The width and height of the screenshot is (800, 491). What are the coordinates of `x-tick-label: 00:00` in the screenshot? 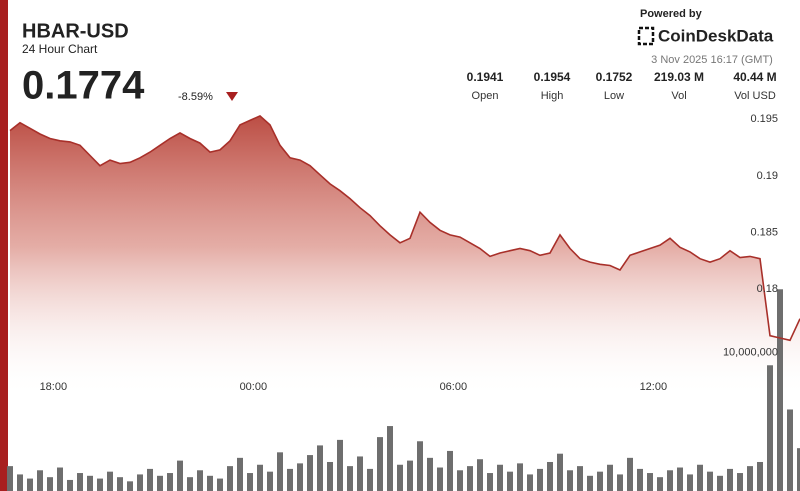 It's located at (254, 387).